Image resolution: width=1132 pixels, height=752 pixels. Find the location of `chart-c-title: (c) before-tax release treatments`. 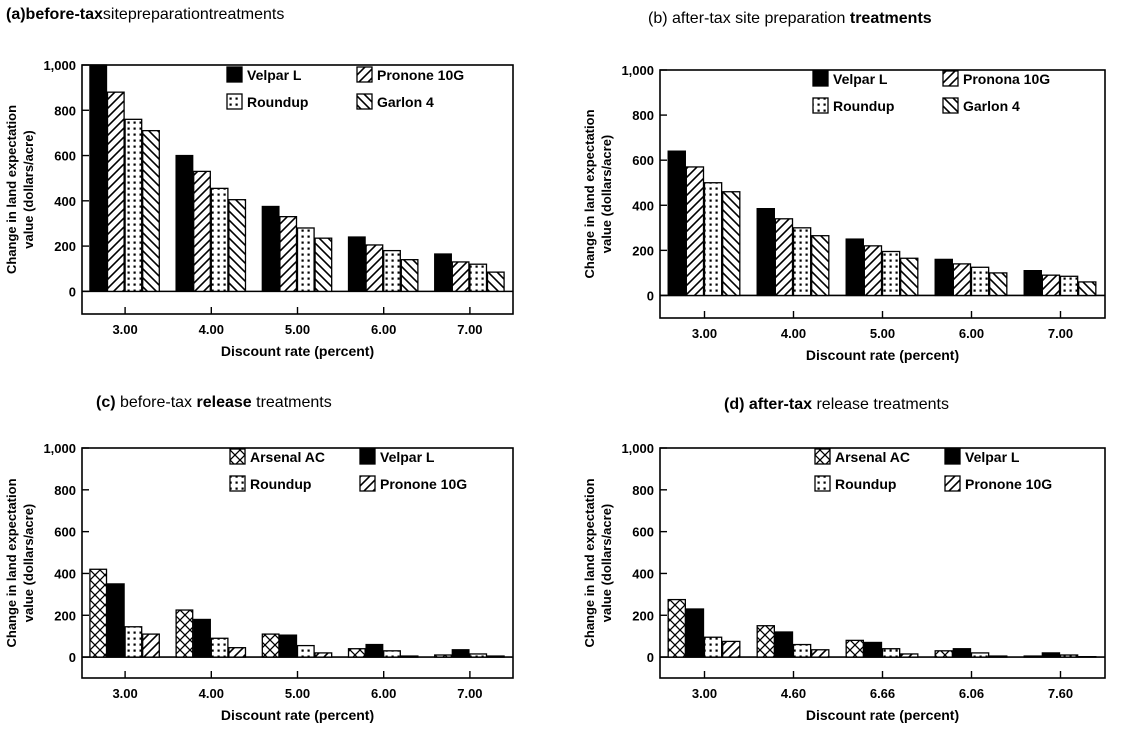

chart-c-title: (c) before-tax release treatments is located at coordinates (214, 403).